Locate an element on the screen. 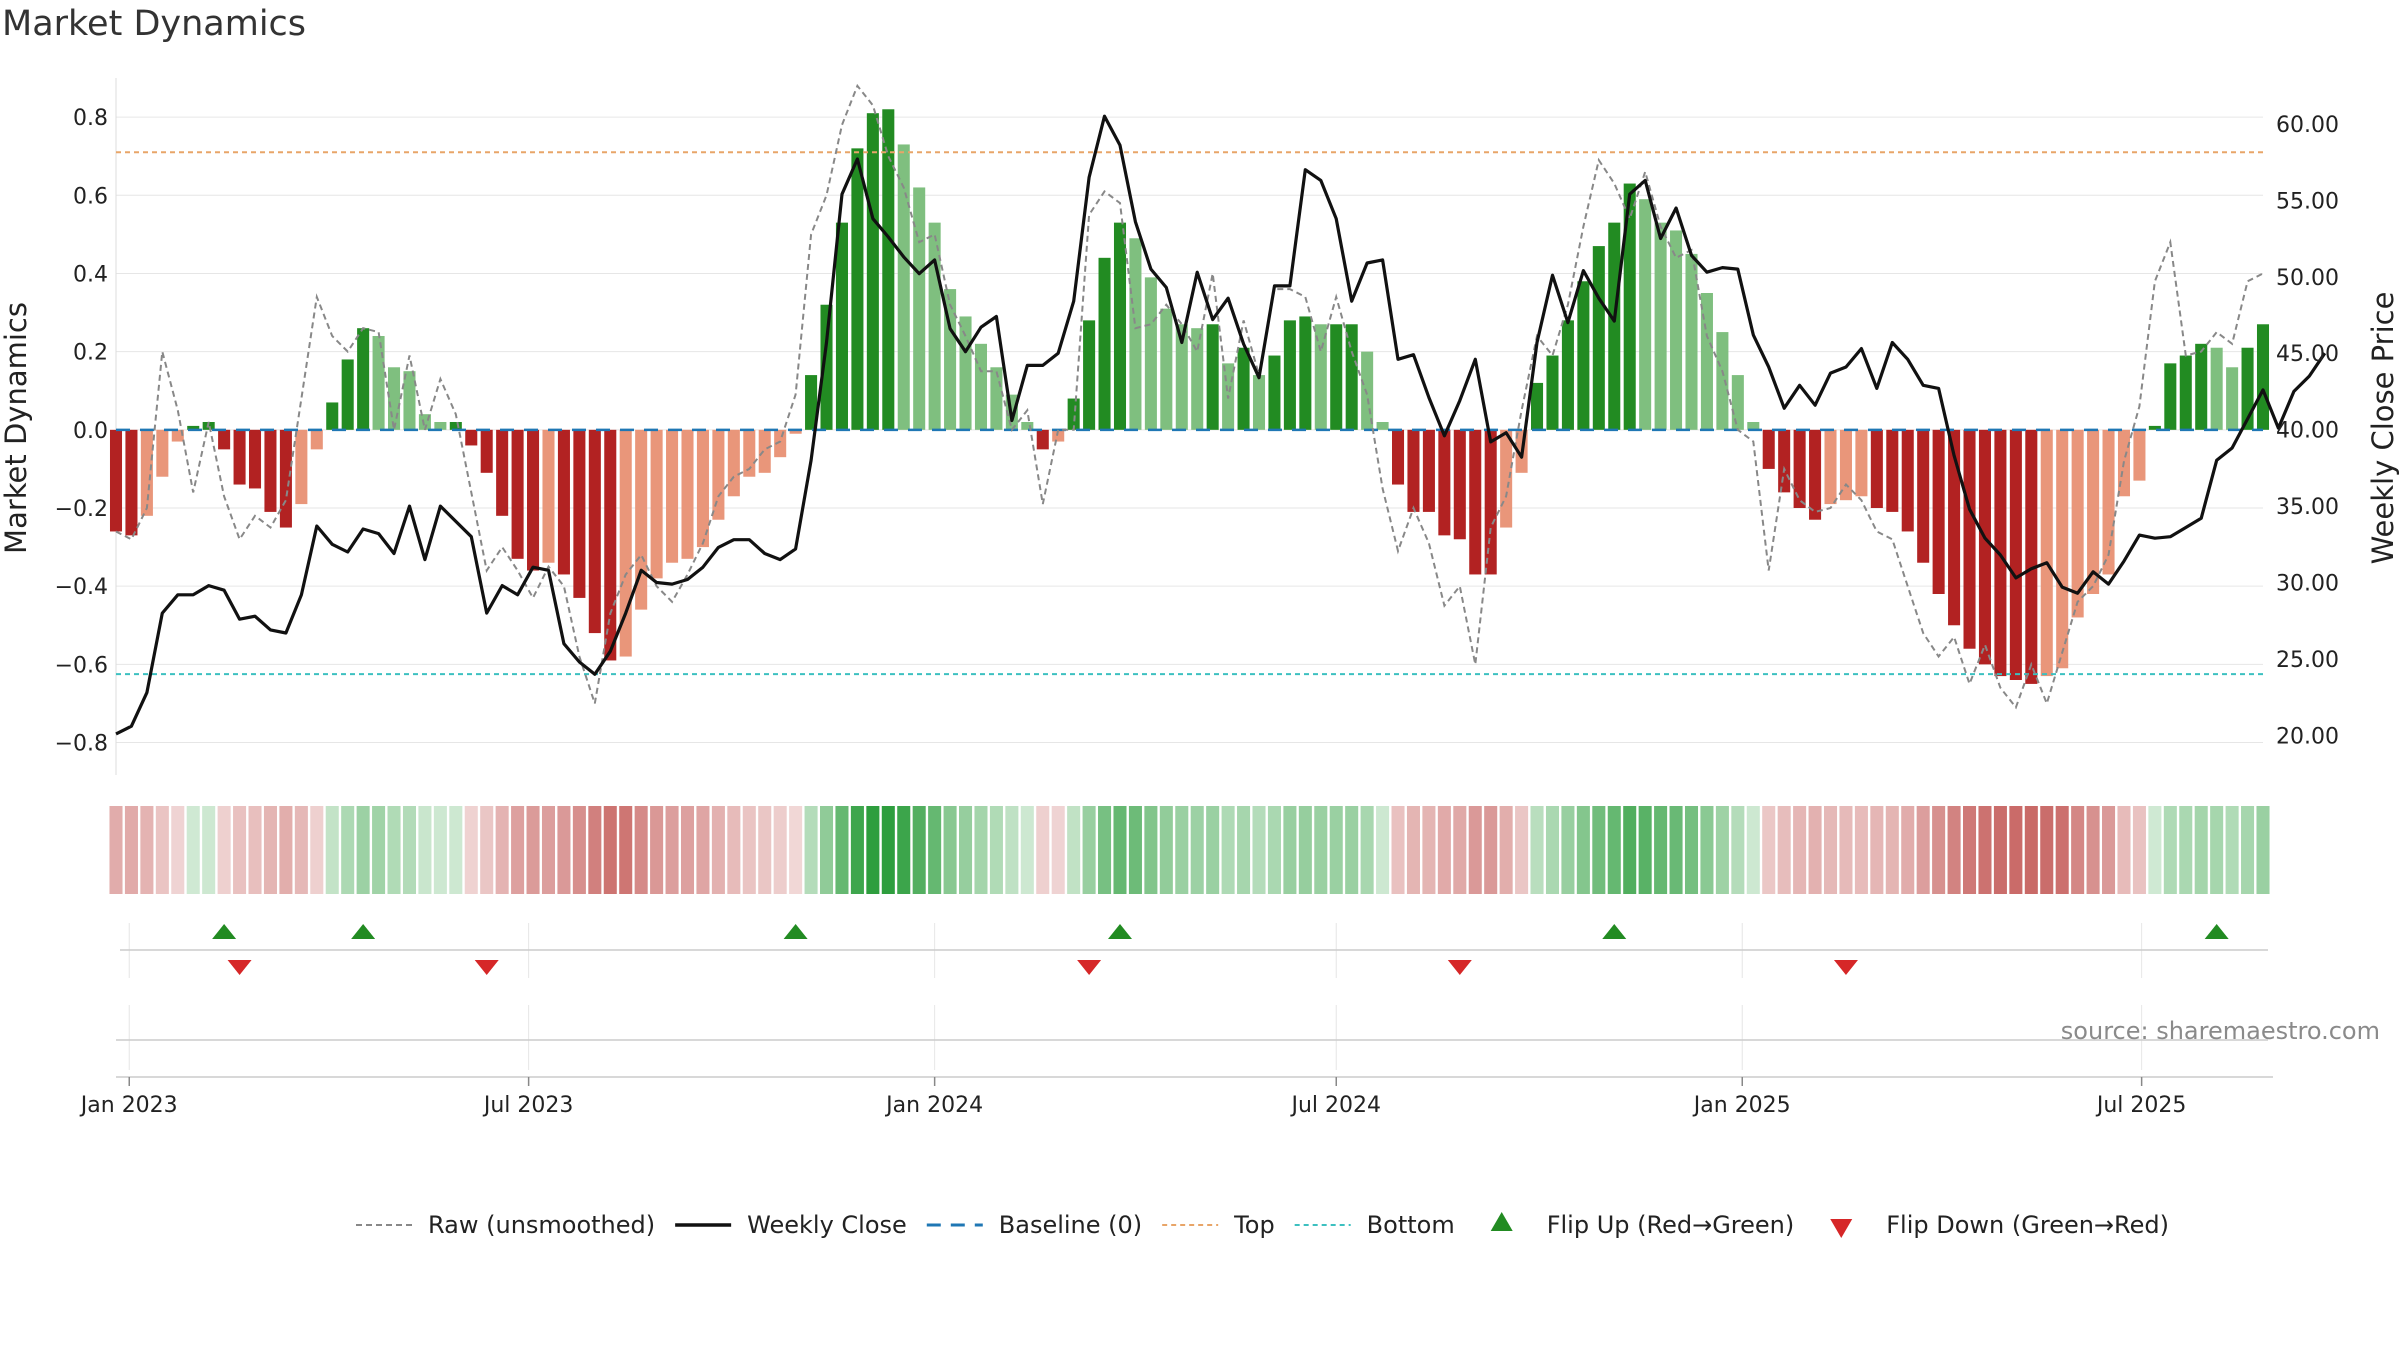 The image size is (2400, 1350). right-axis-label: Weekly Close Price is located at coordinates (2383, 428).